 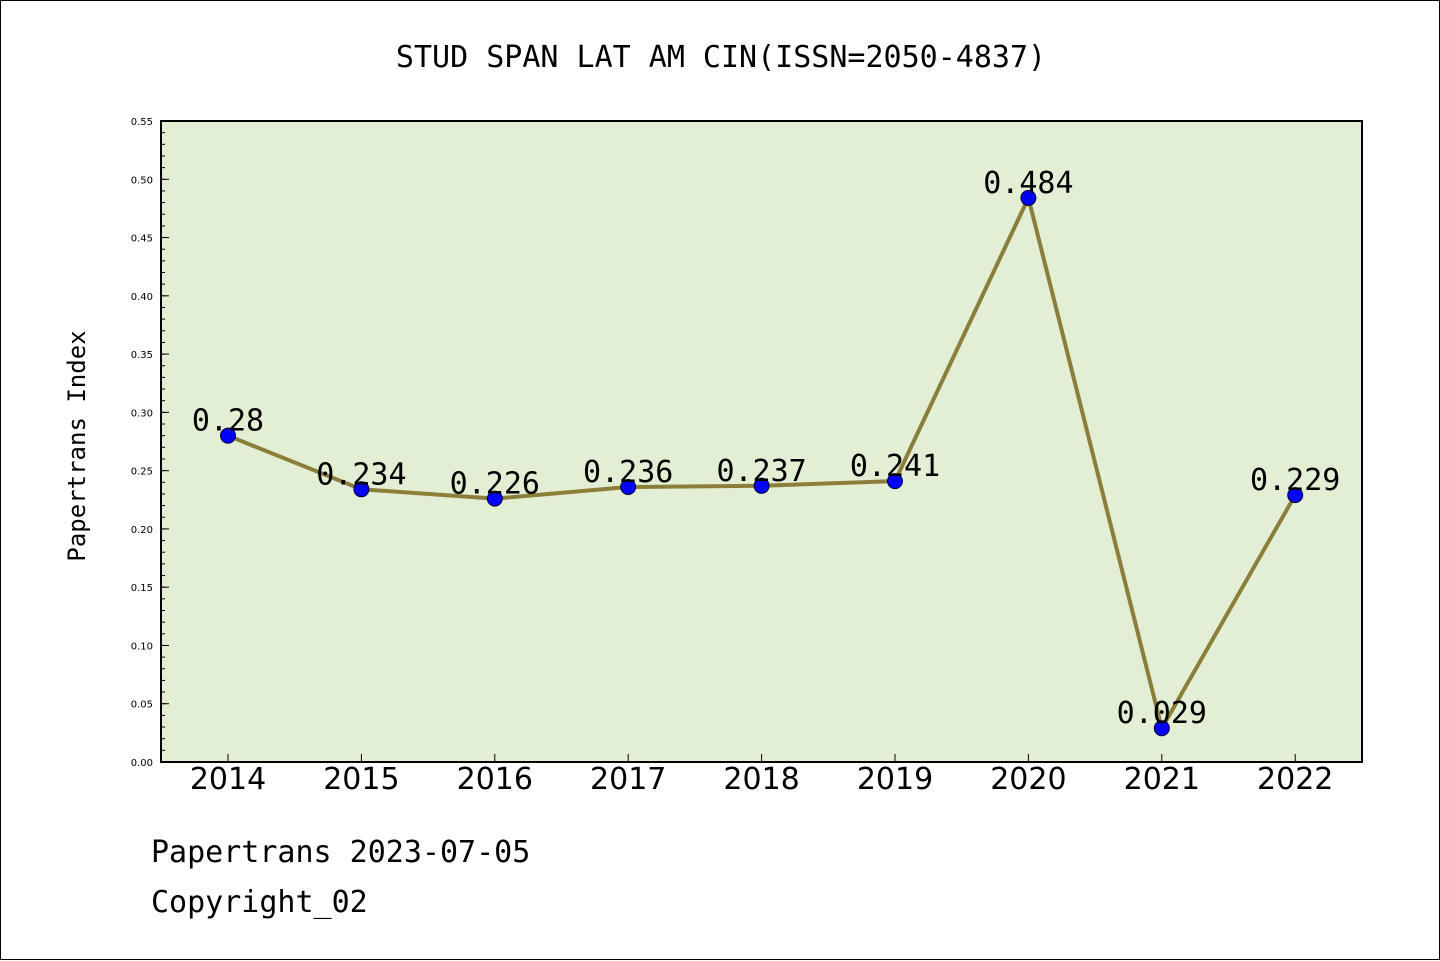 I want to click on y-tick-label: 0.55, so click(x=142, y=122).